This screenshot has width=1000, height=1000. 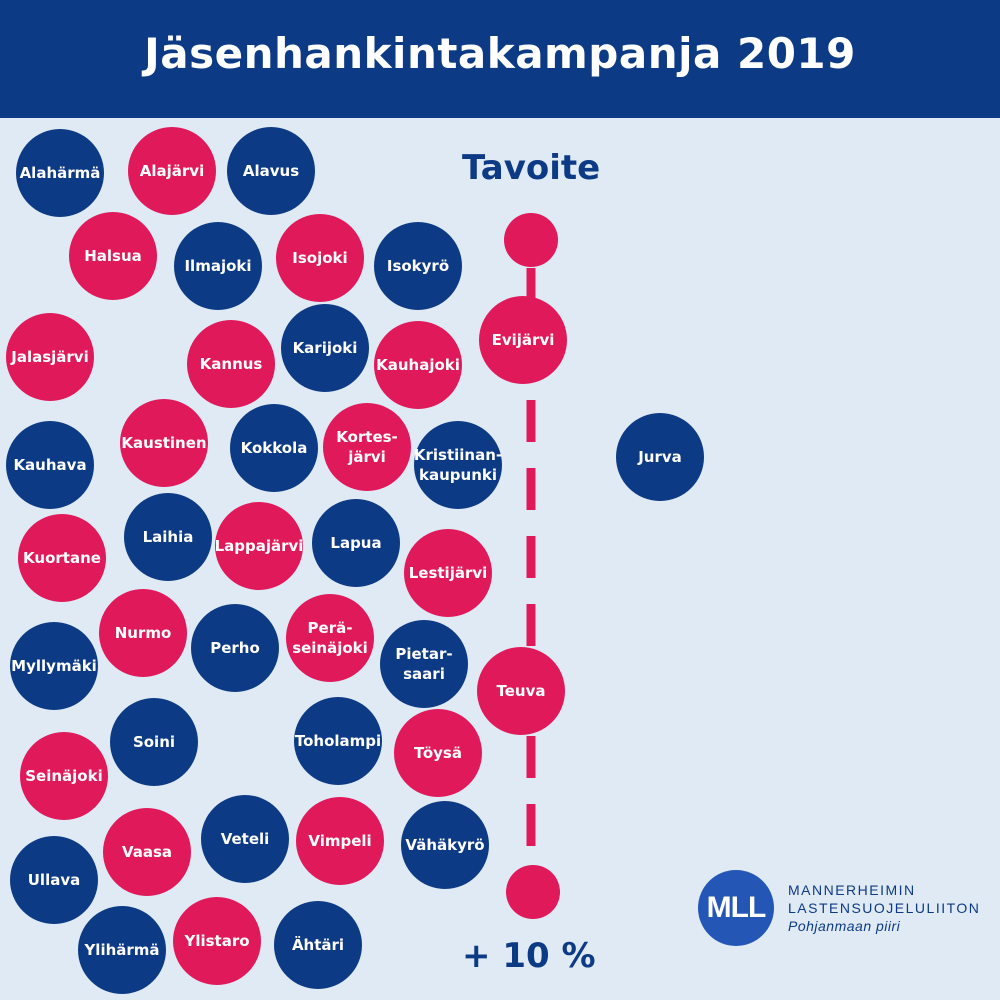 I want to click on municipality-bubble: Ylihärmä, so click(x=122, y=950).